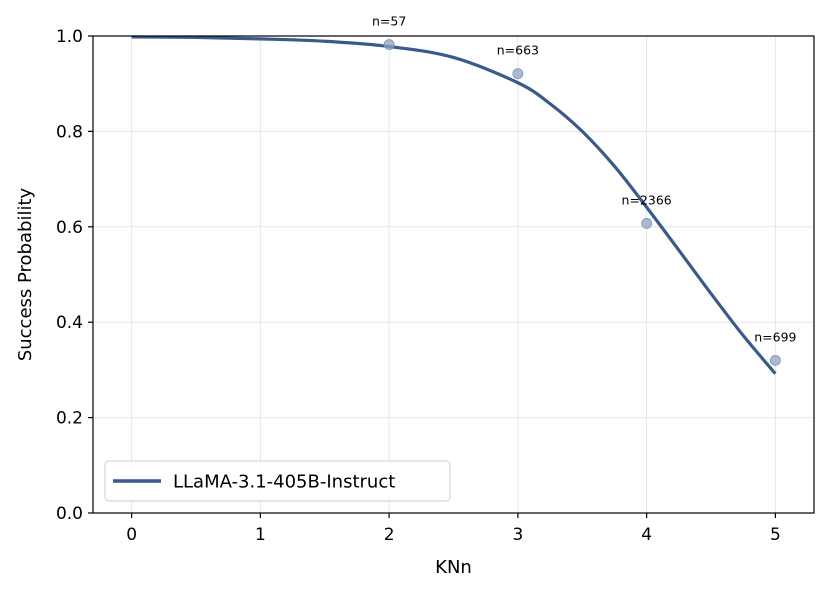 The height and width of the screenshot is (594, 830). What do you see at coordinates (646, 535) in the screenshot?
I see `x-tick-label: 4` at bounding box center [646, 535].